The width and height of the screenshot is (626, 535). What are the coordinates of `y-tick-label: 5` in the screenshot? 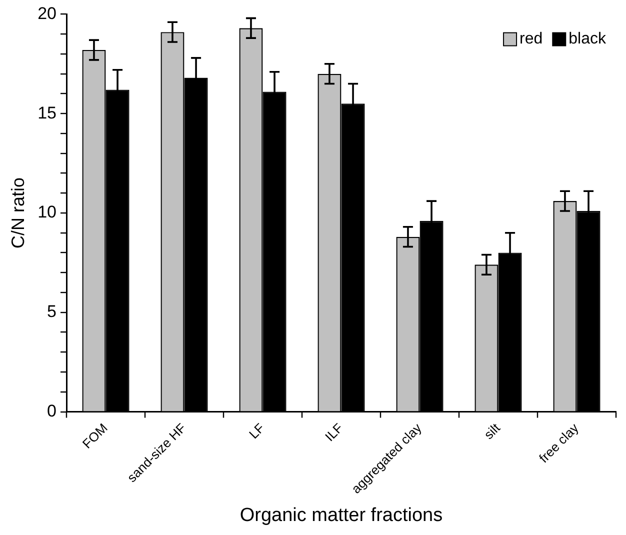 It's located at (52, 312).